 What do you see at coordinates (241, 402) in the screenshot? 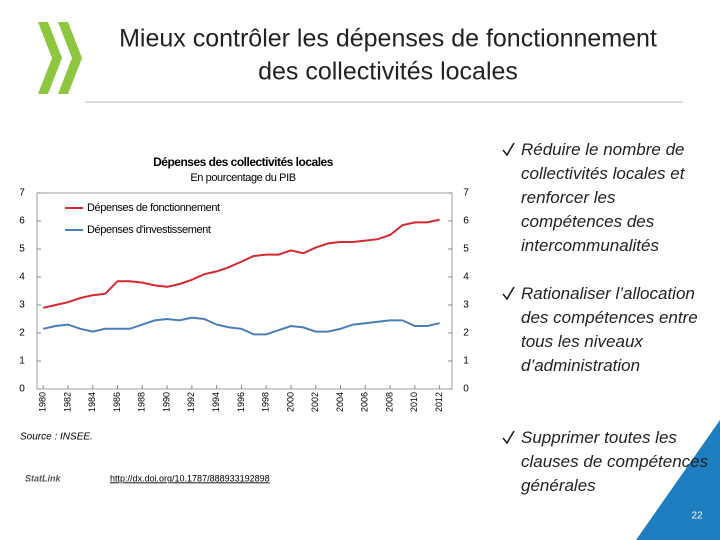
I see `x-tick-label: 1996` at bounding box center [241, 402].